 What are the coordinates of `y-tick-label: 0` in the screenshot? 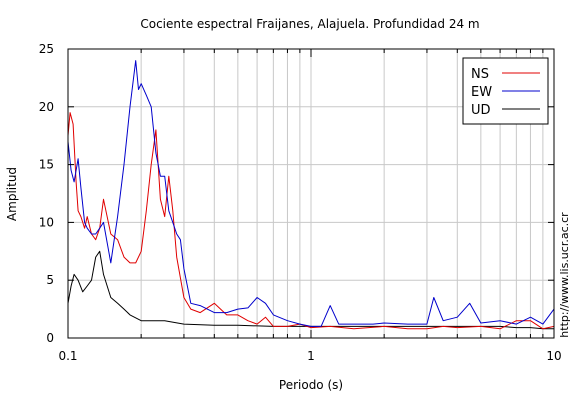 It's located at (50, 338).